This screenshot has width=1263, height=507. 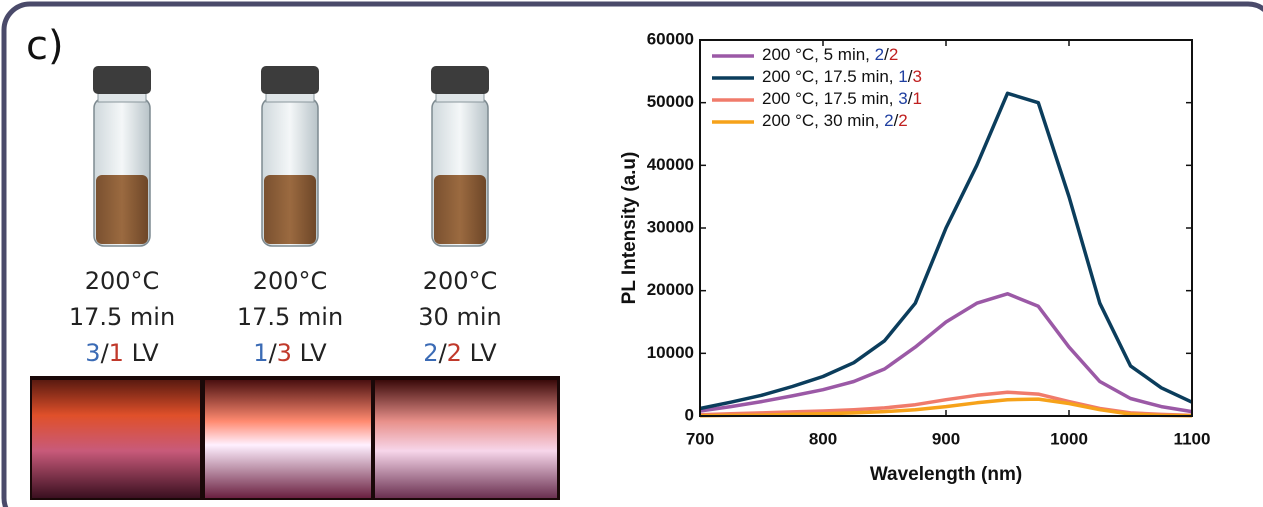 What do you see at coordinates (670, 101) in the screenshot?
I see `y-tick-label: 50000` at bounding box center [670, 101].